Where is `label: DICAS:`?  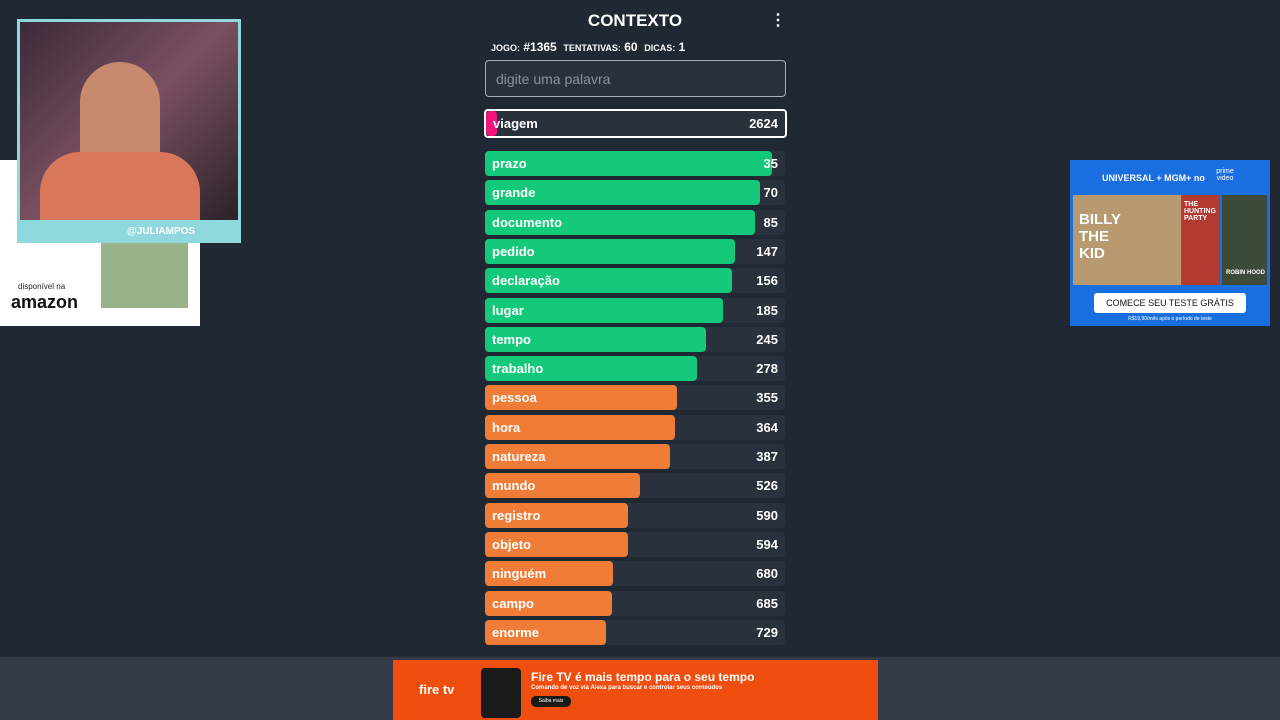
label: DICAS: is located at coordinates (660, 48).